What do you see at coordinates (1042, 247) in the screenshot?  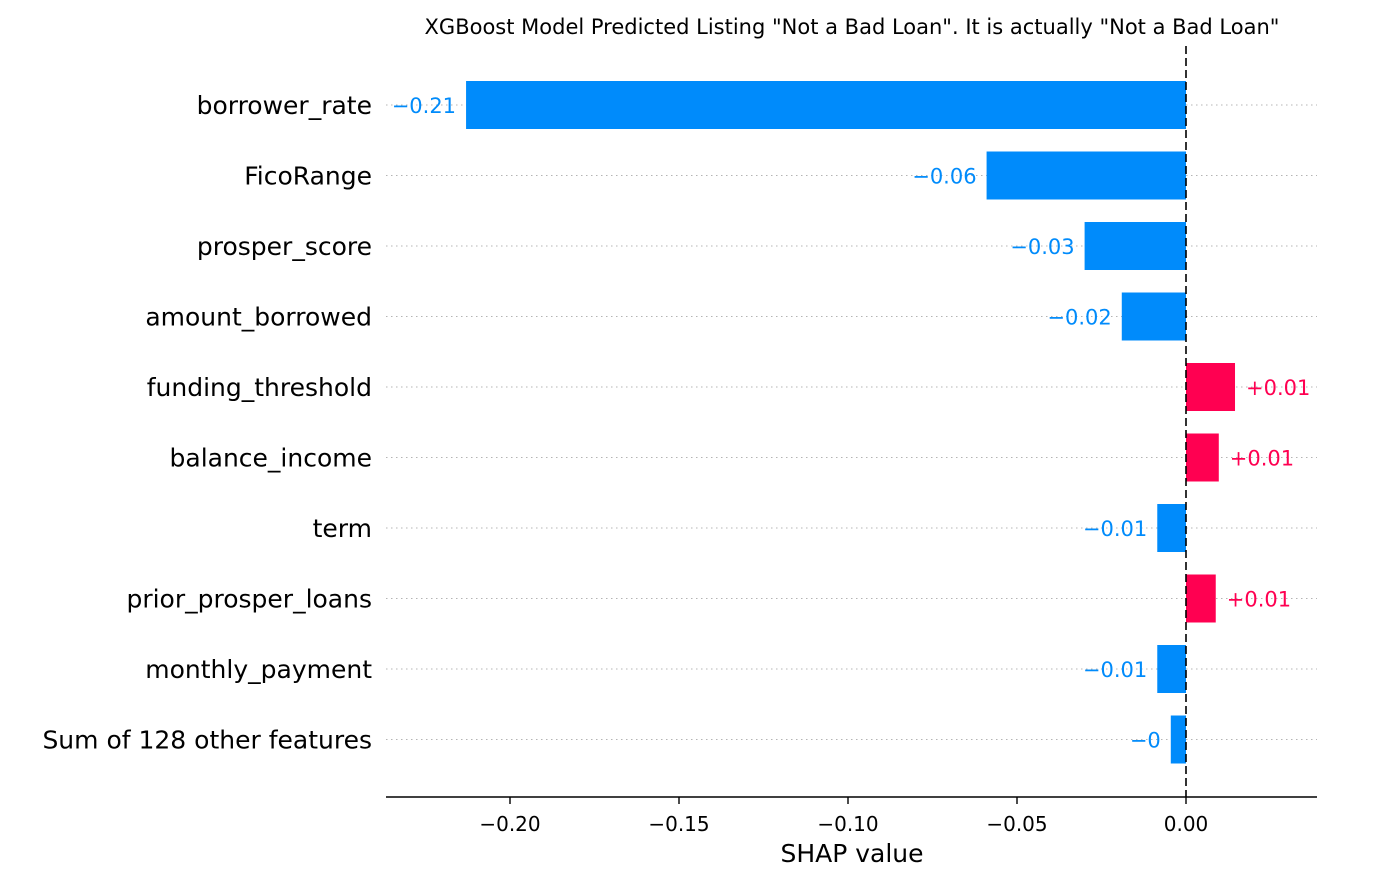 I see `value-label: −0.03` at bounding box center [1042, 247].